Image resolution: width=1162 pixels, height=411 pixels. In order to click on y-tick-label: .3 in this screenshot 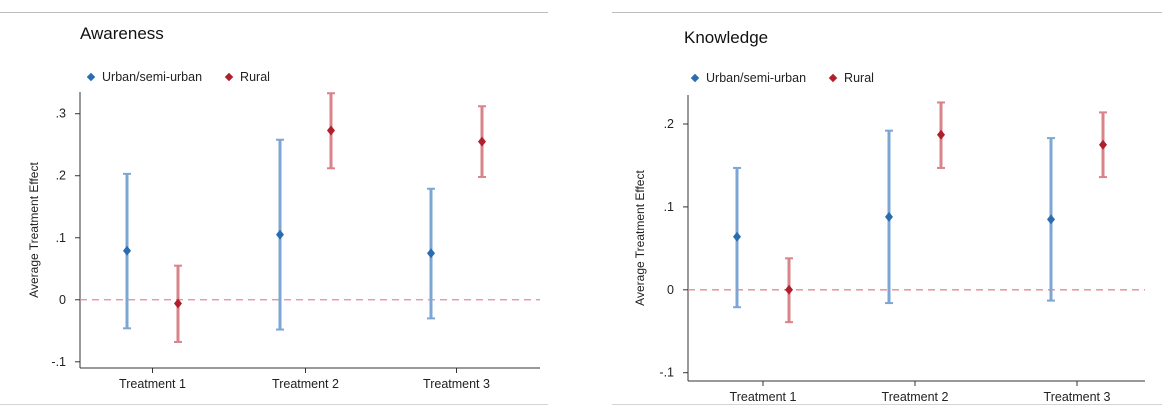, I will do `click(61, 114)`.